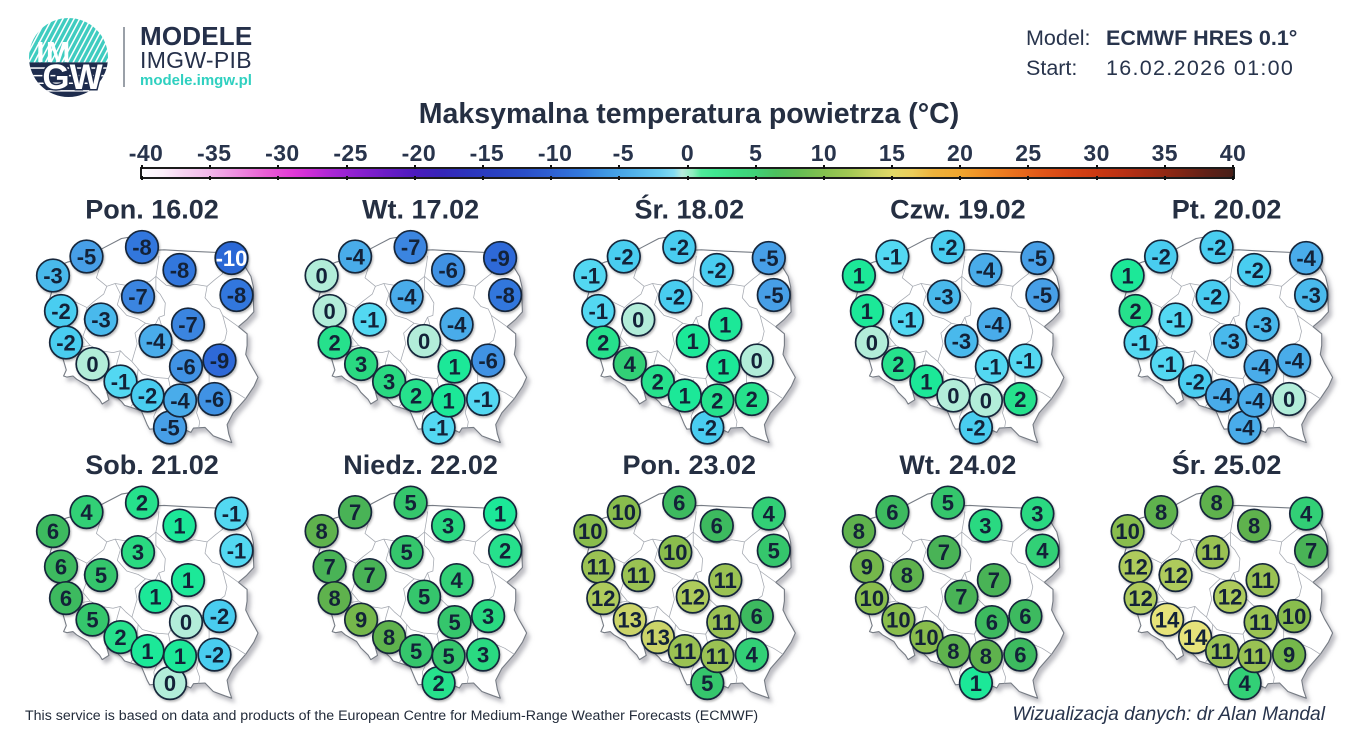 This screenshot has width=1366, height=732. I want to click on svg-text: Wt. 24.02, so click(957, 465).